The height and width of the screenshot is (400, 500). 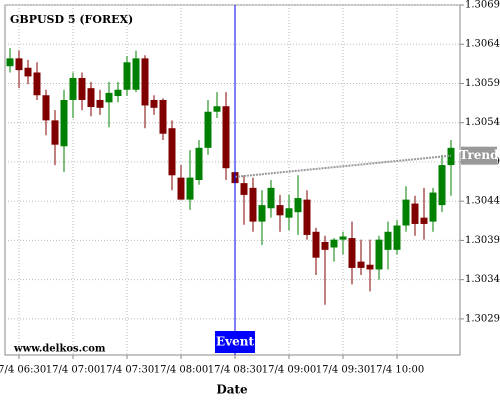 I want to click on event-label: Event, so click(x=235, y=342).